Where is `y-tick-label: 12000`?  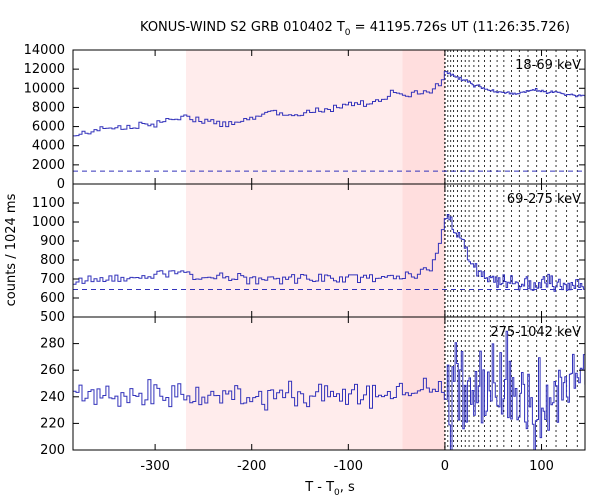 y-tick-label: 12000 is located at coordinates (44, 69).